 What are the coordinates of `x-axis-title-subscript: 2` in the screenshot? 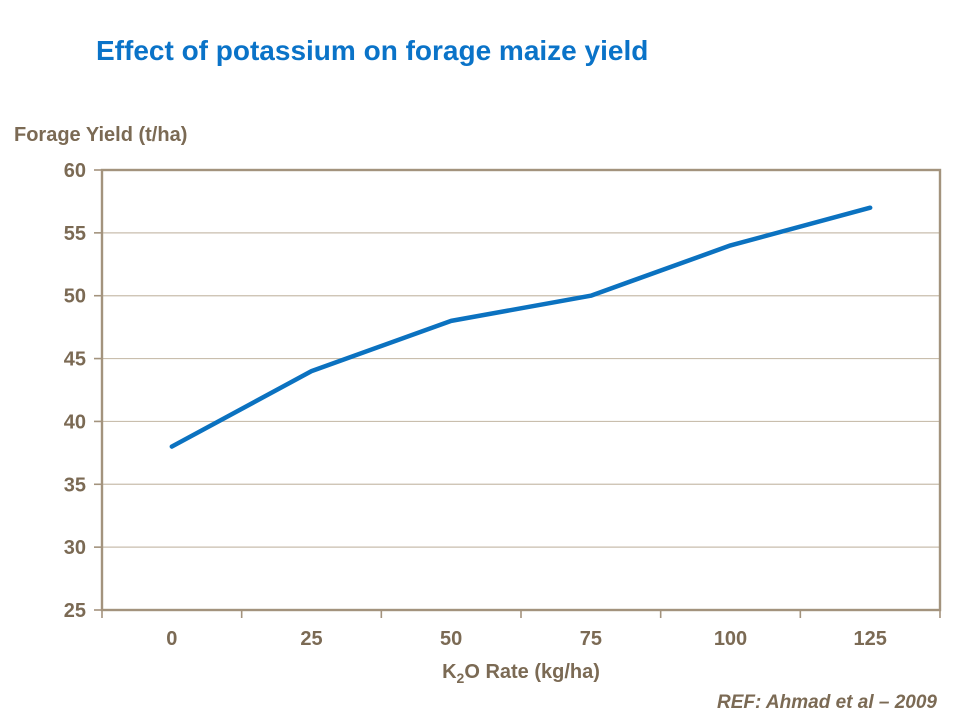 It's located at (460, 678).